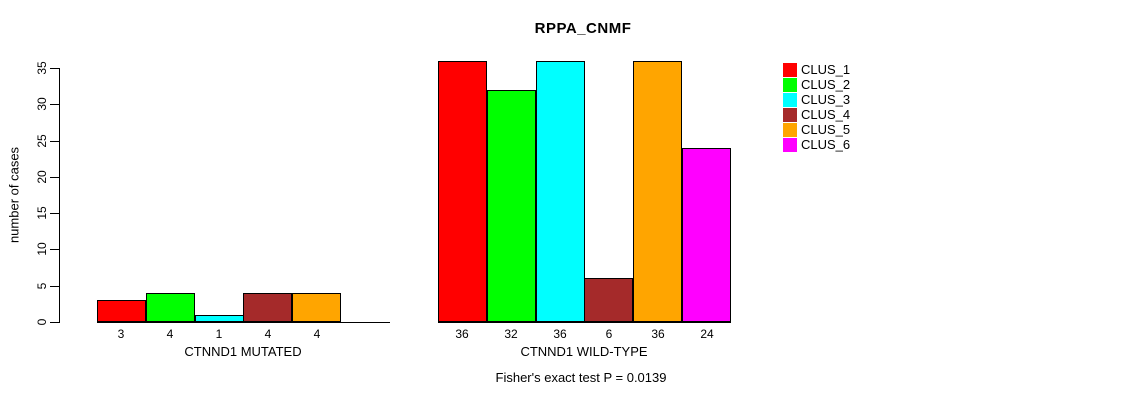 The width and height of the screenshot is (1140, 400). Describe the element at coordinates (243, 351) in the screenshot. I see `category-label: CTNND1 MUTATED` at that location.